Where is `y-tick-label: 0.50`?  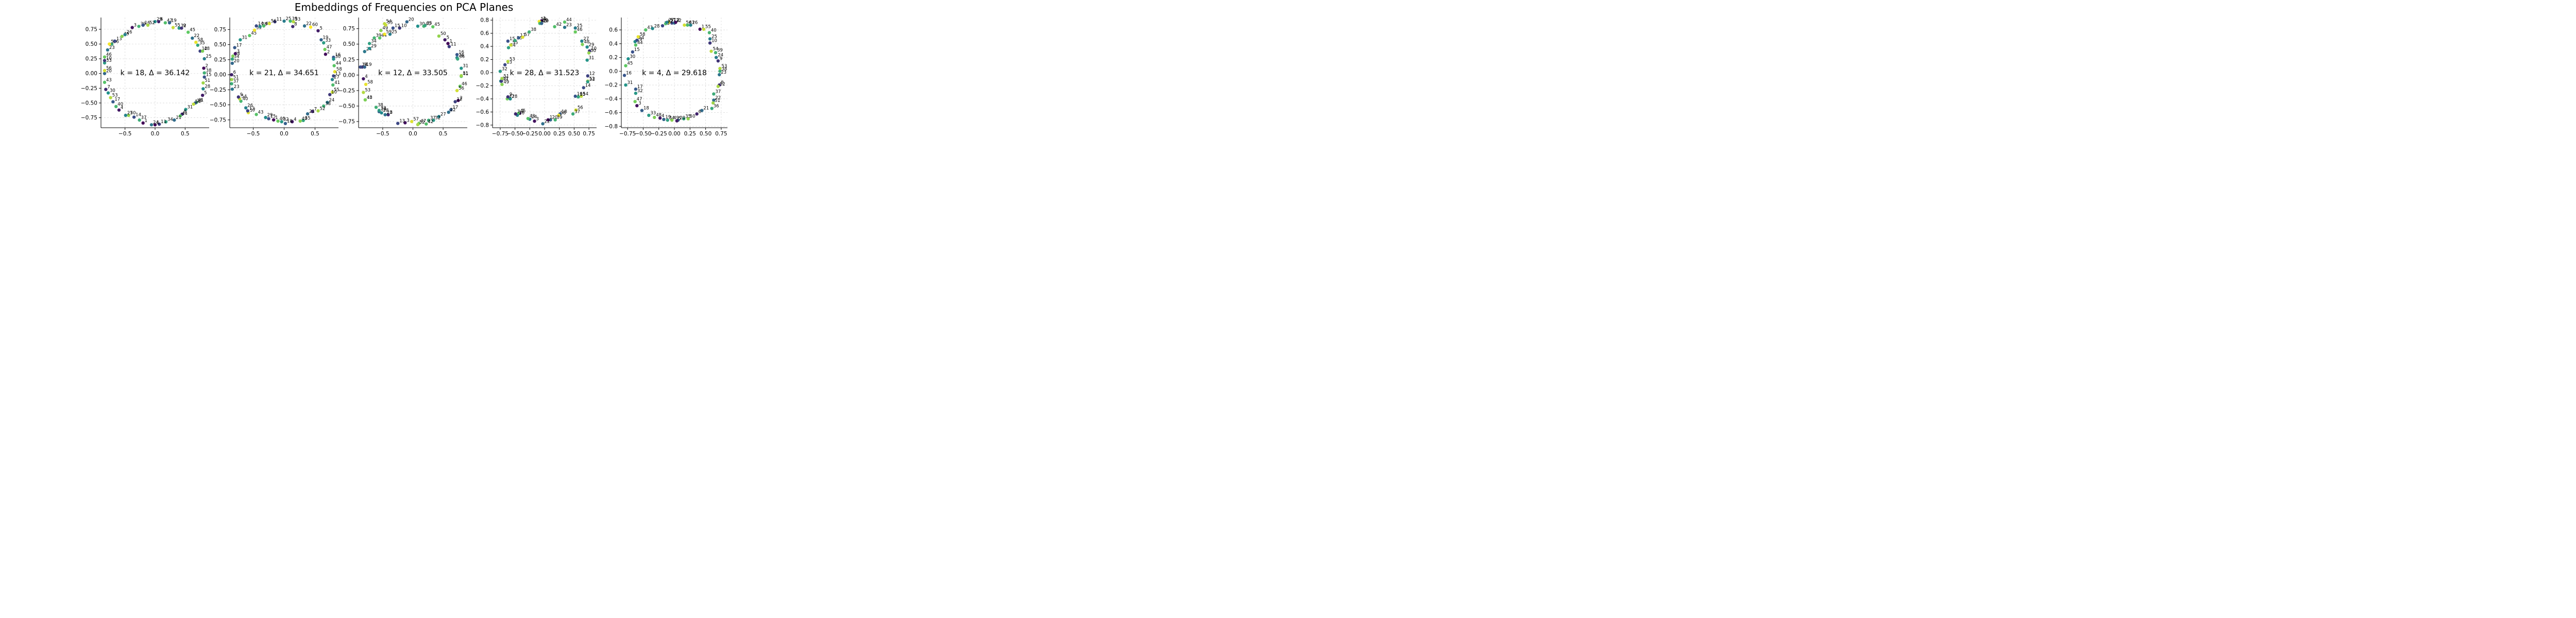 y-tick-label: 0.50 is located at coordinates (220, 45).